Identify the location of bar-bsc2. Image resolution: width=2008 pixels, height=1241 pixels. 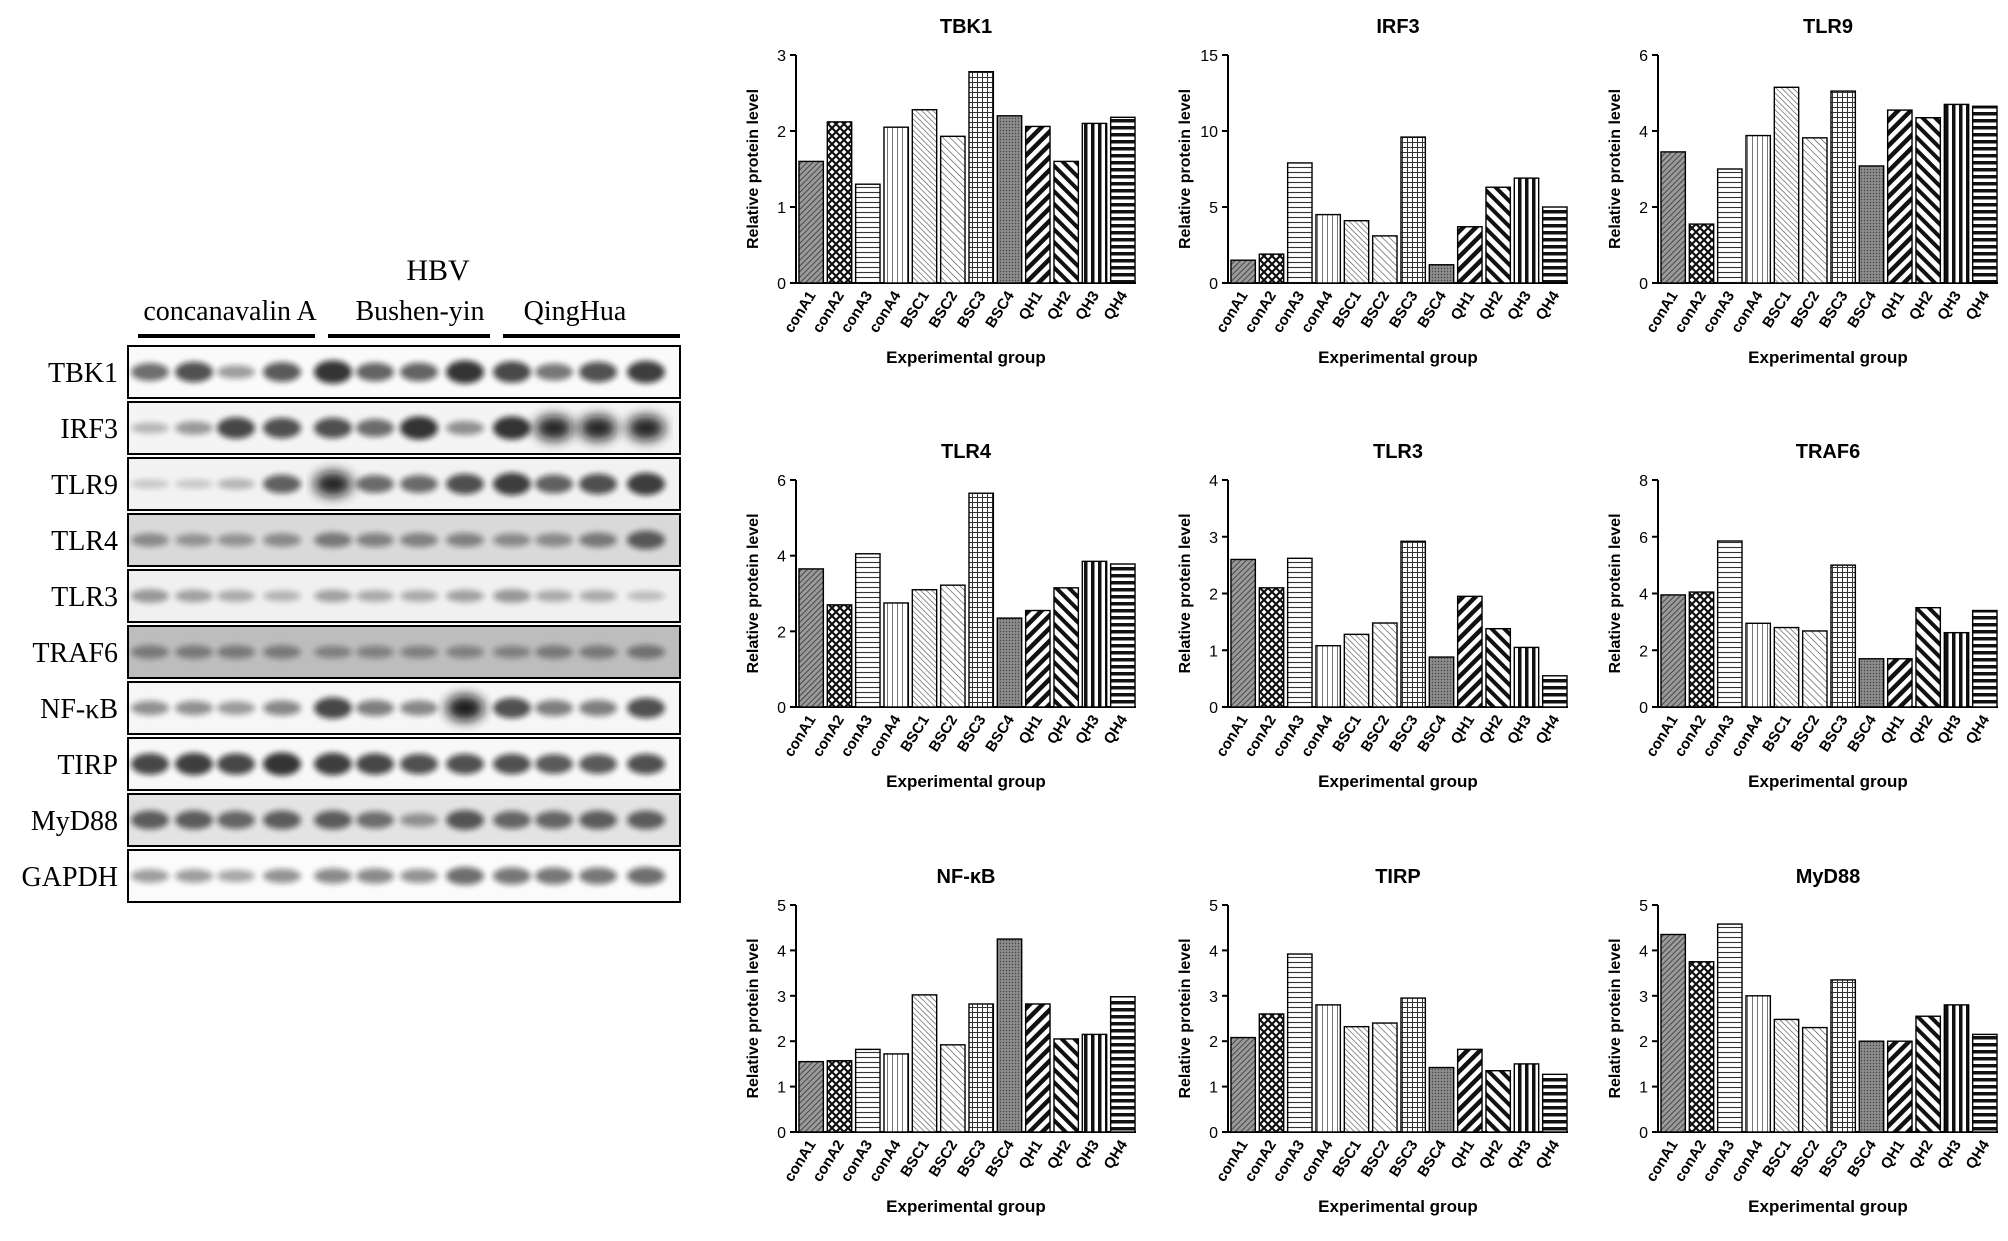
(1814, 669).